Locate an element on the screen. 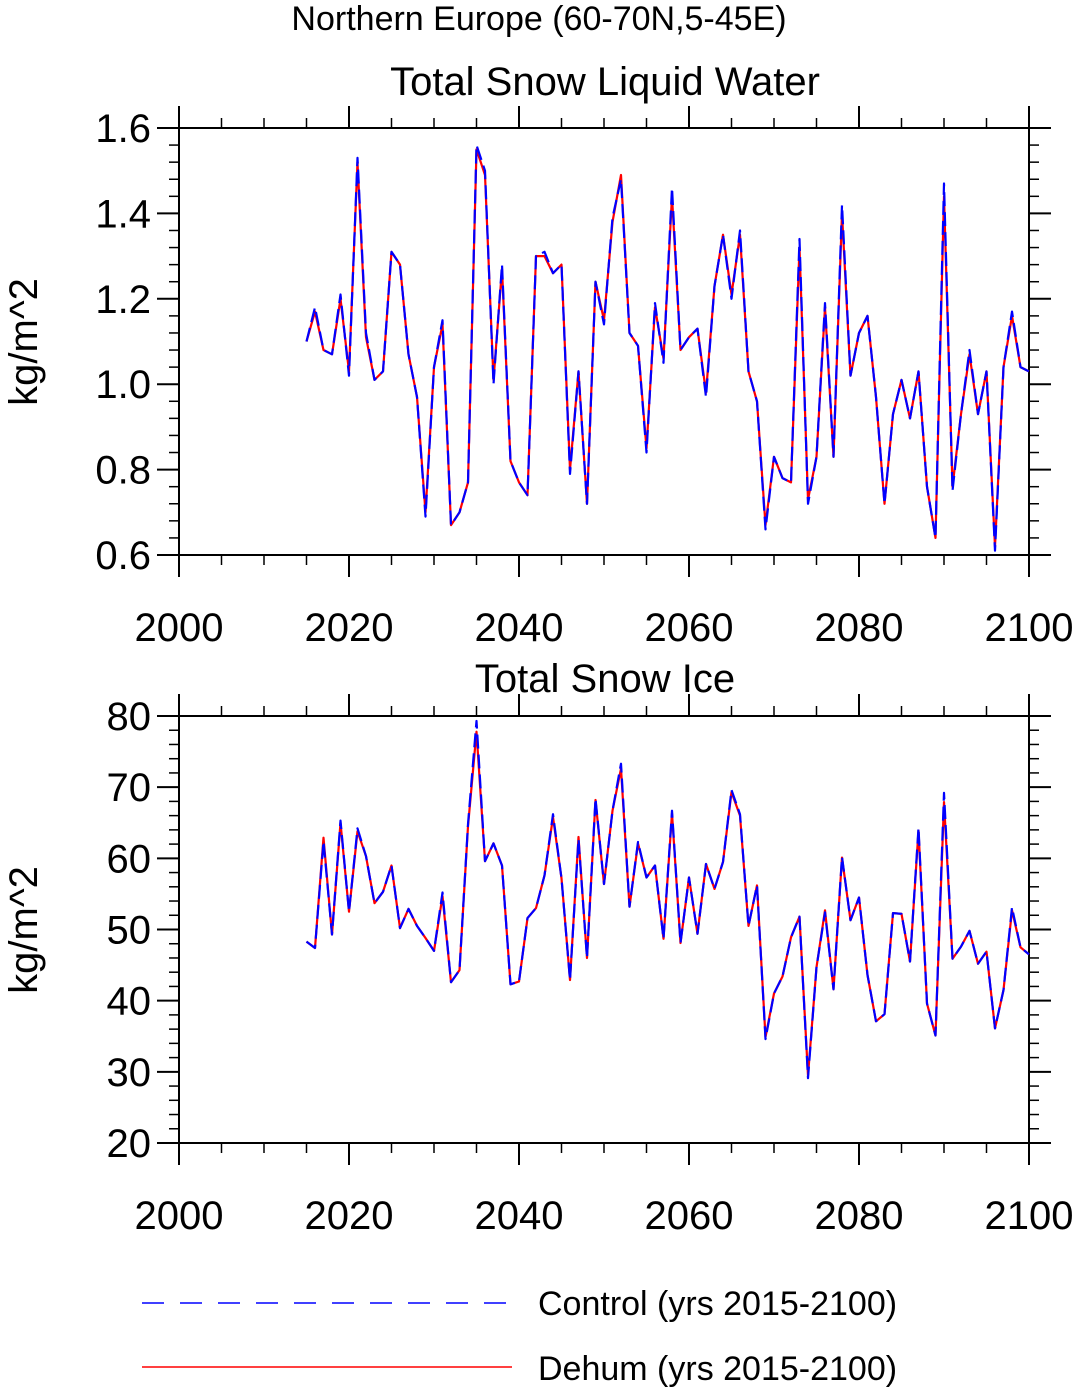 The image size is (1078, 1388). figure-title: Northern Europe (60-70N,5-45E) is located at coordinates (538, 19).